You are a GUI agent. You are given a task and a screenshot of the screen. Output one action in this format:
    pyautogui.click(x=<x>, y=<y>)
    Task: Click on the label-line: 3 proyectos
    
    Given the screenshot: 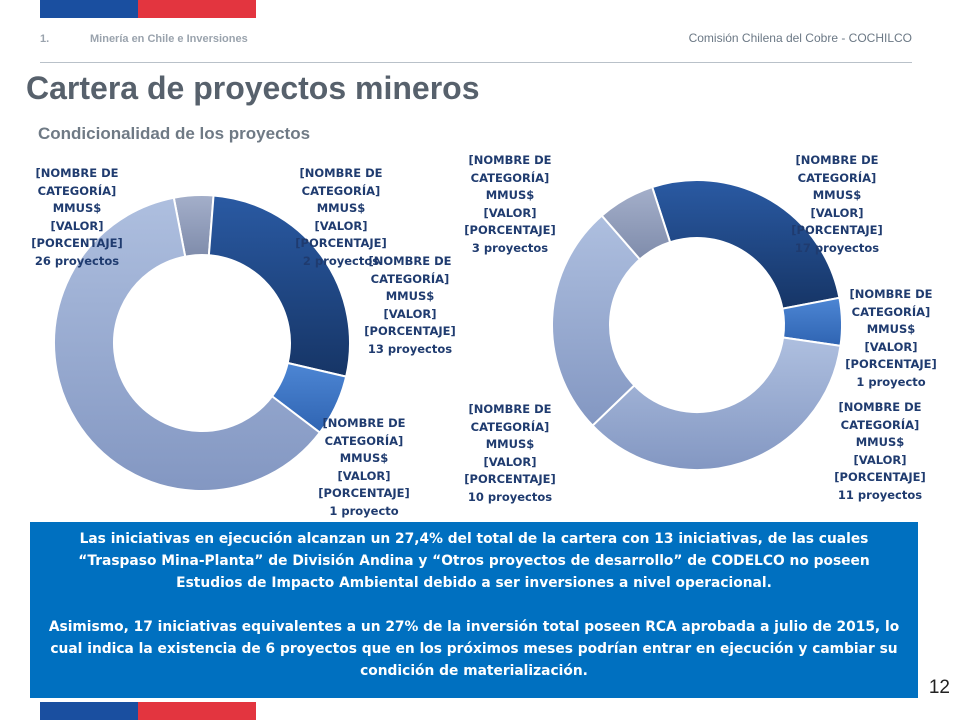 What is the action you would take?
    pyautogui.click(x=510, y=247)
    